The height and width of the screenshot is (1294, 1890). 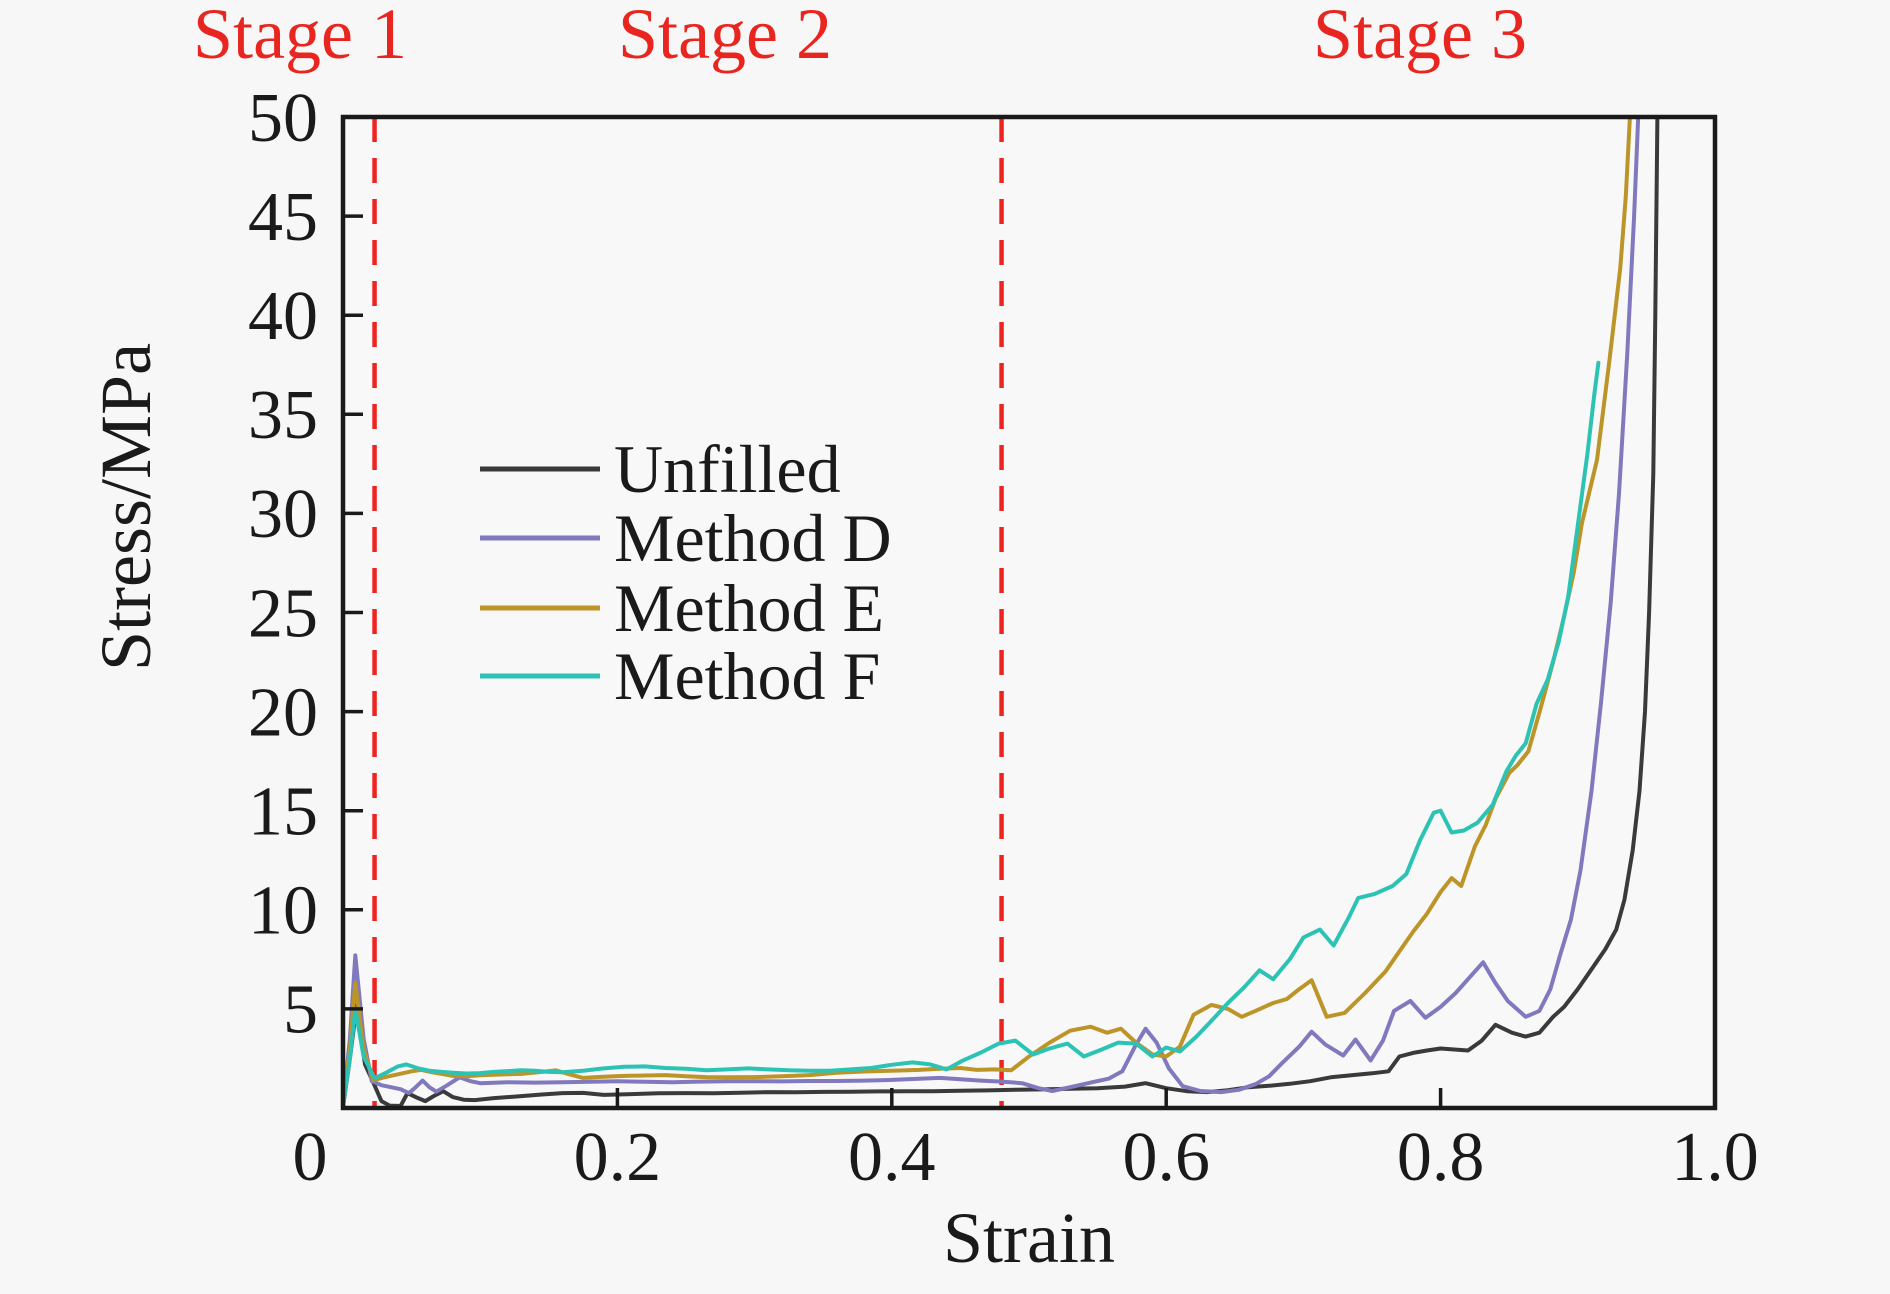 I want to click on x-tick-label: 0.2, so click(x=618, y=1157).